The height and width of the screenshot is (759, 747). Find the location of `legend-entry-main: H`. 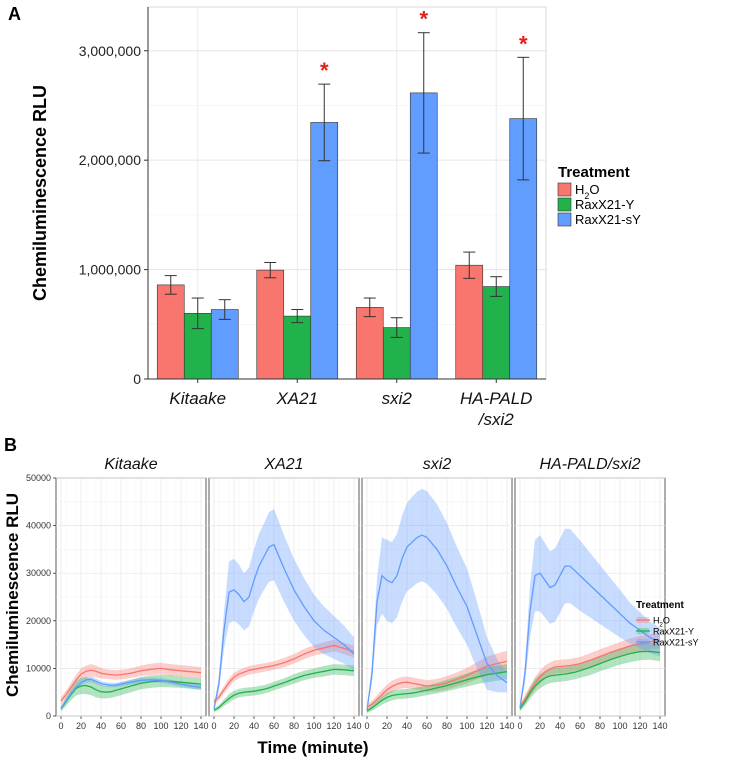

legend-entry-main: H is located at coordinates (579, 189).